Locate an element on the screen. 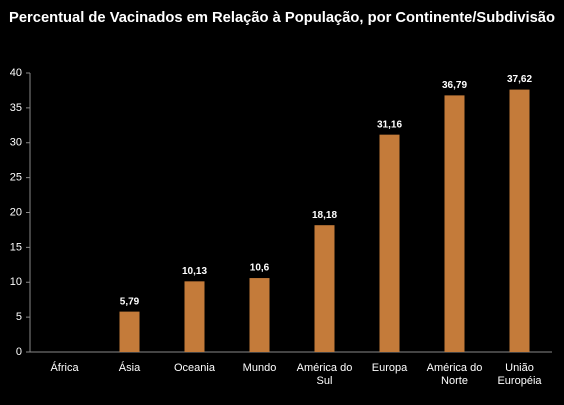 The image size is (564, 405). value-label: 36,79 is located at coordinates (454, 85).